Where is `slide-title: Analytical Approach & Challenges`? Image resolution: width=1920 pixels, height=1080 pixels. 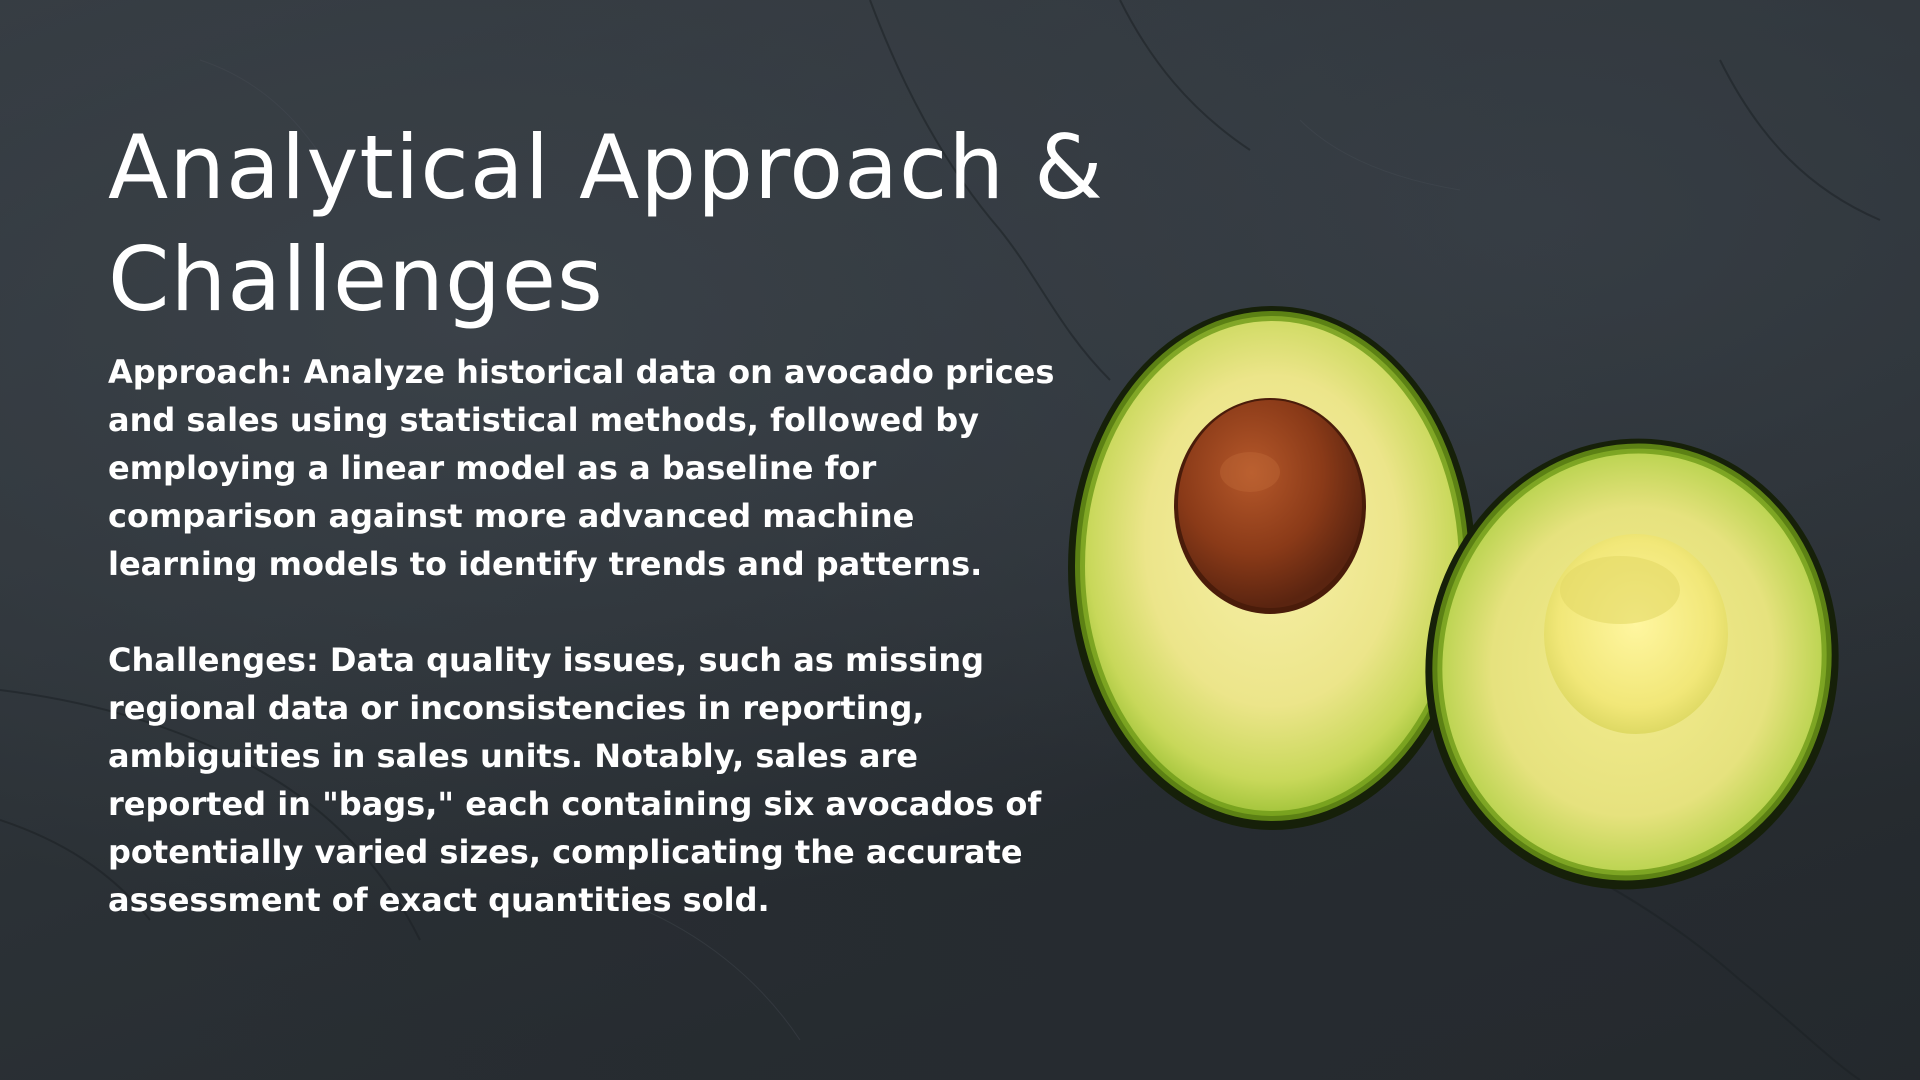
slide-title: Analytical Approach & Challenges is located at coordinates (606, 223).